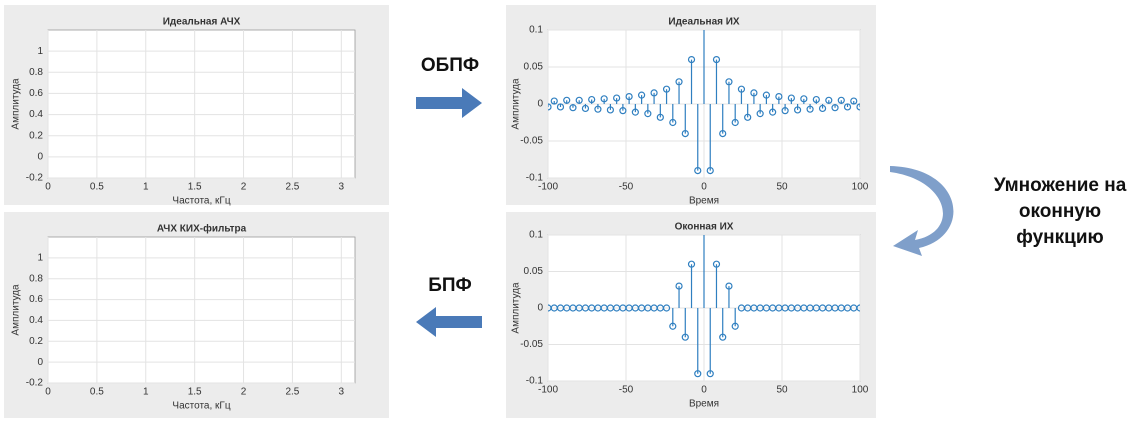 The width and height of the screenshot is (1140, 426). Describe the element at coordinates (704, 404) in the screenshot. I see `x-axis-label: Время` at that location.